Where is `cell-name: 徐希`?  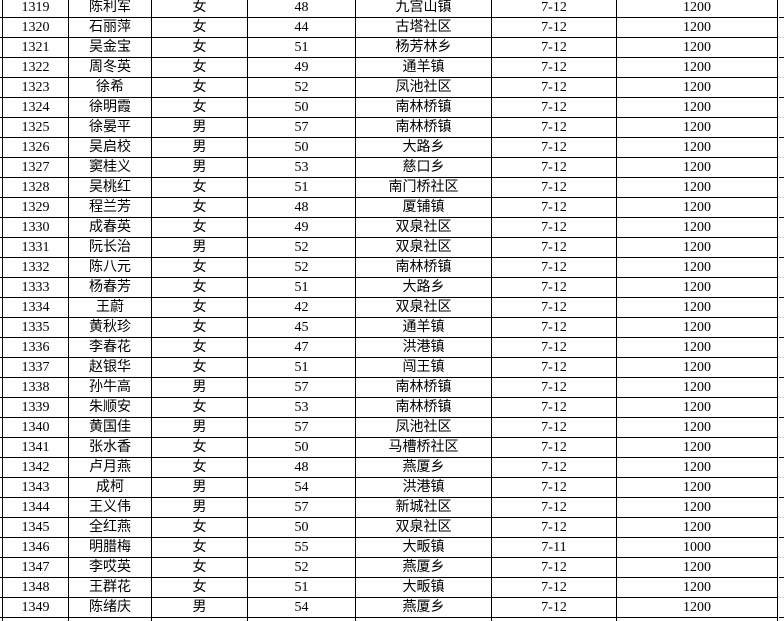
cell-name: 徐希 is located at coordinates (110, 87).